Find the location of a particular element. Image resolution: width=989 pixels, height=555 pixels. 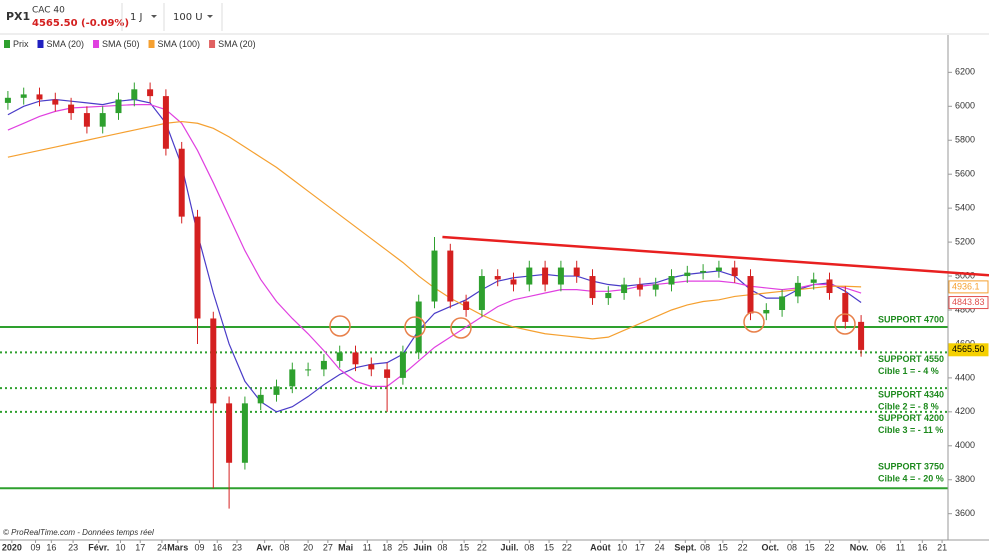

y-tick-label: 3800 is located at coordinates (965, 479).